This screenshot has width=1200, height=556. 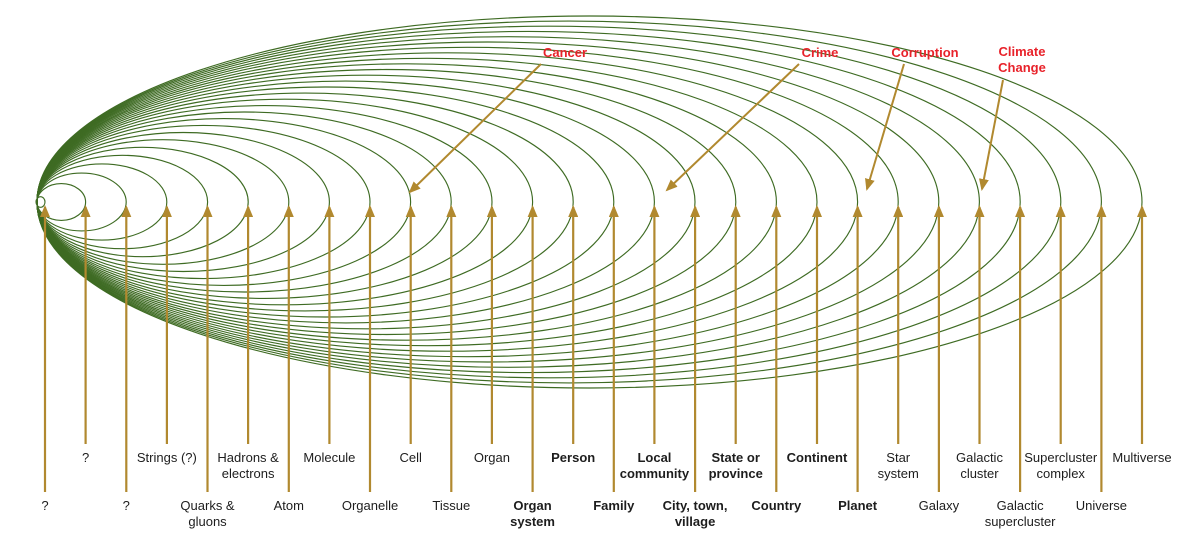 I want to click on scale-ellipse-atom, so click(x=163, y=202).